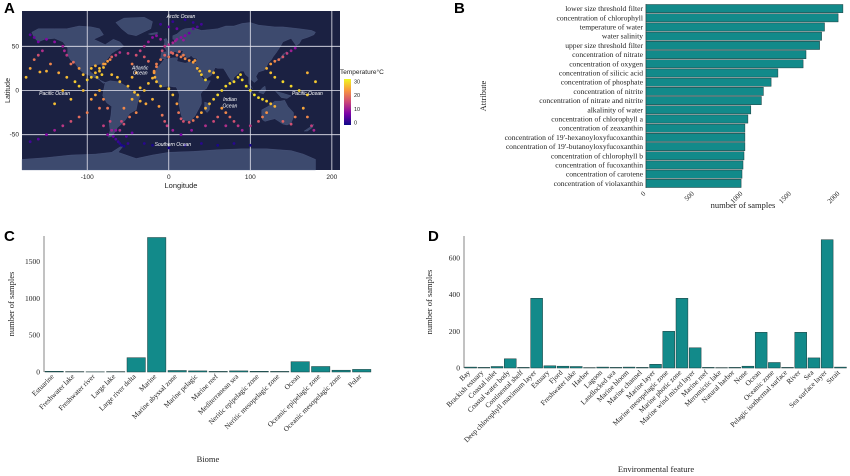  Describe the element at coordinates (87, 177) in the screenshot. I see `x-tick-label: -100` at that location.